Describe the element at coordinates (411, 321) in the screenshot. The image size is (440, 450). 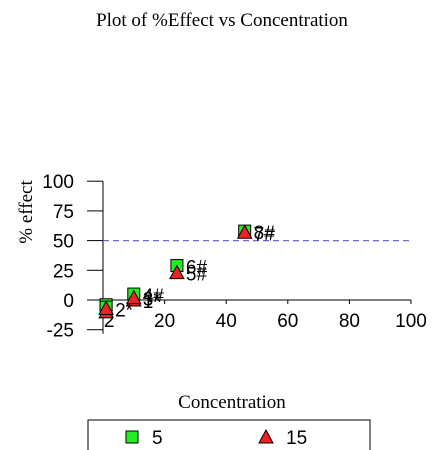
I see `x-tick-label: 100` at that location.